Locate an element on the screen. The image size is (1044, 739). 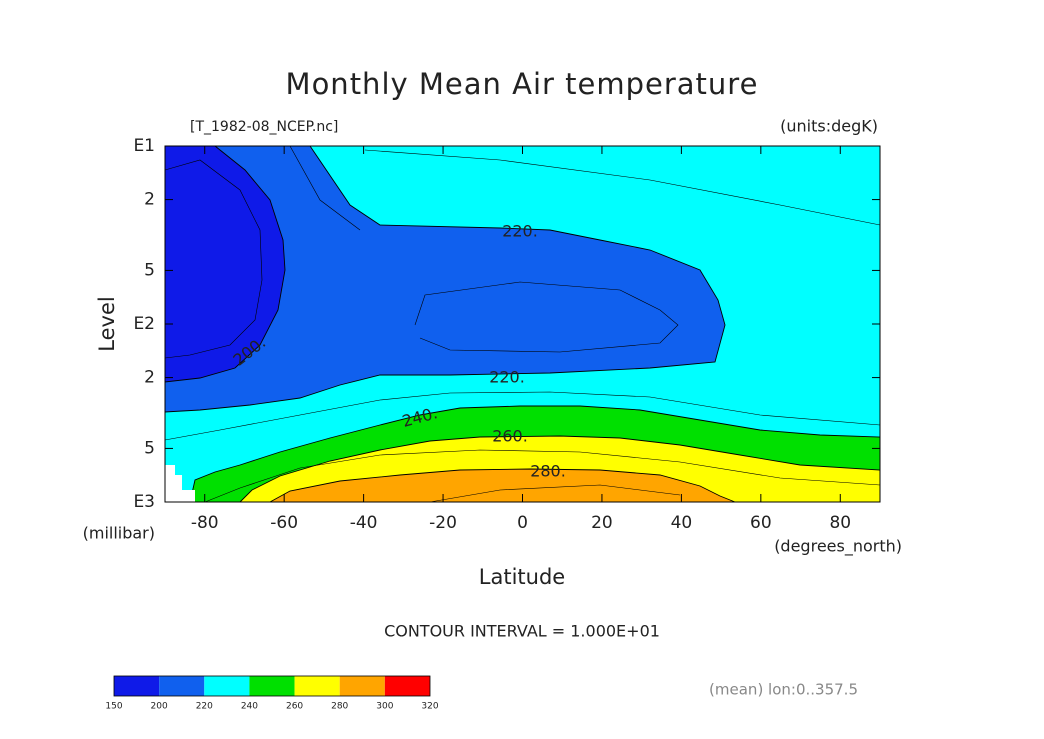
colorbar-label: 260 is located at coordinates (294, 707).